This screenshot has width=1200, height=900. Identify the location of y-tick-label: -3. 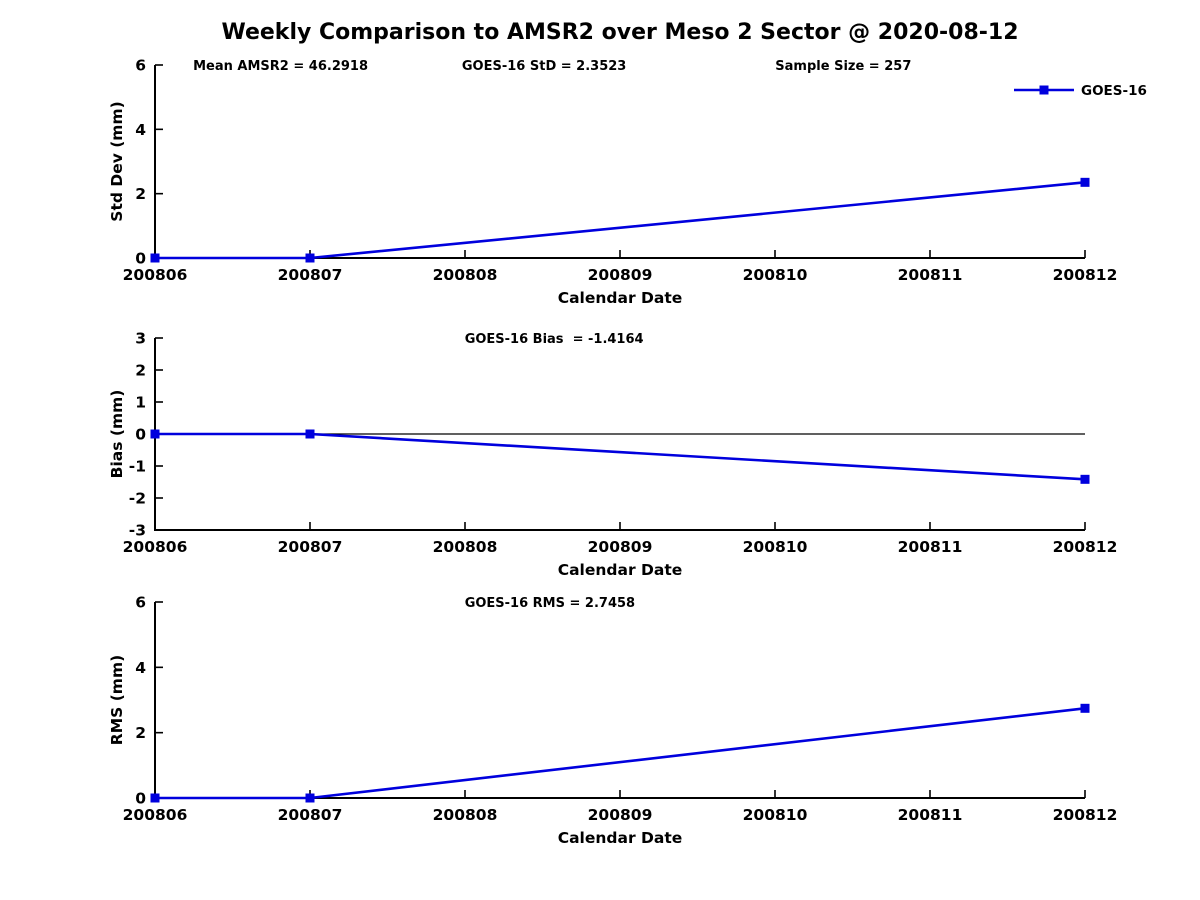
(137, 531).